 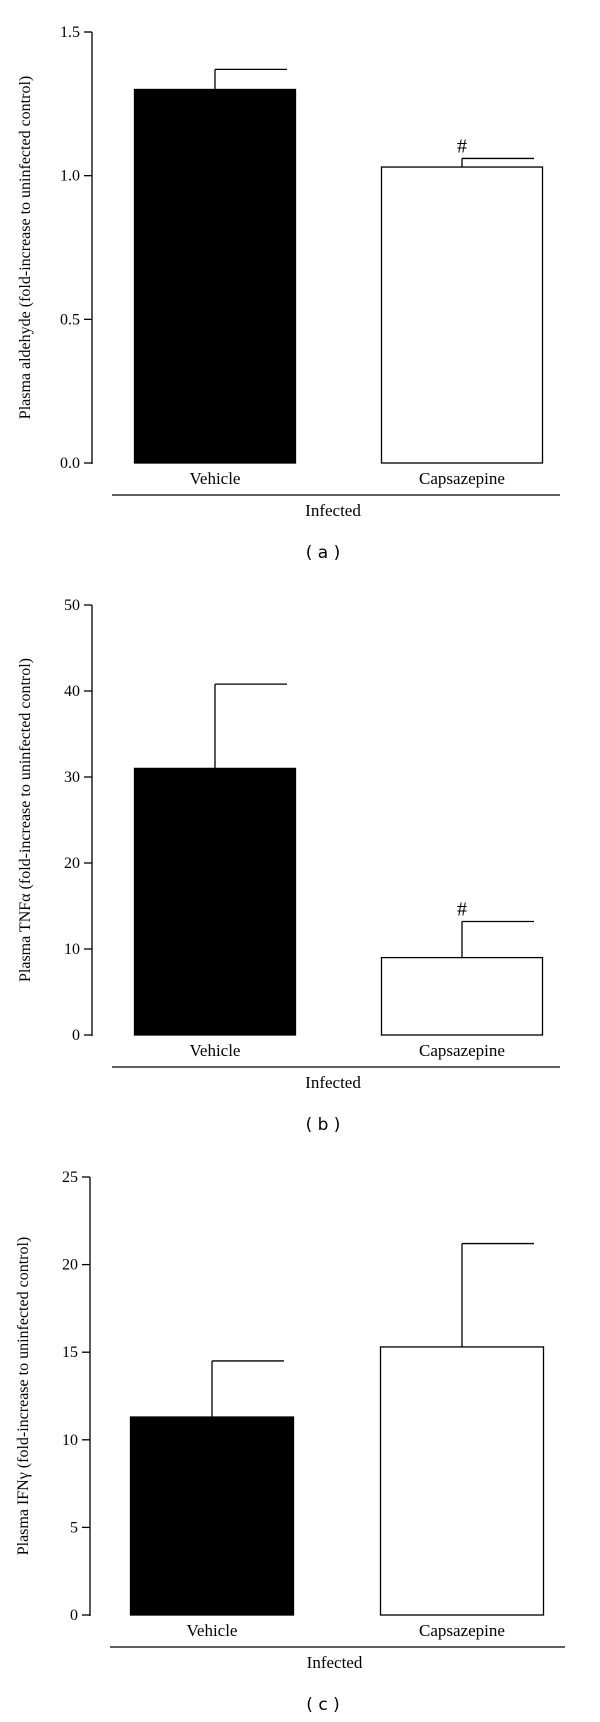 I want to click on y-tick-label: 1.5, so click(x=70, y=32).